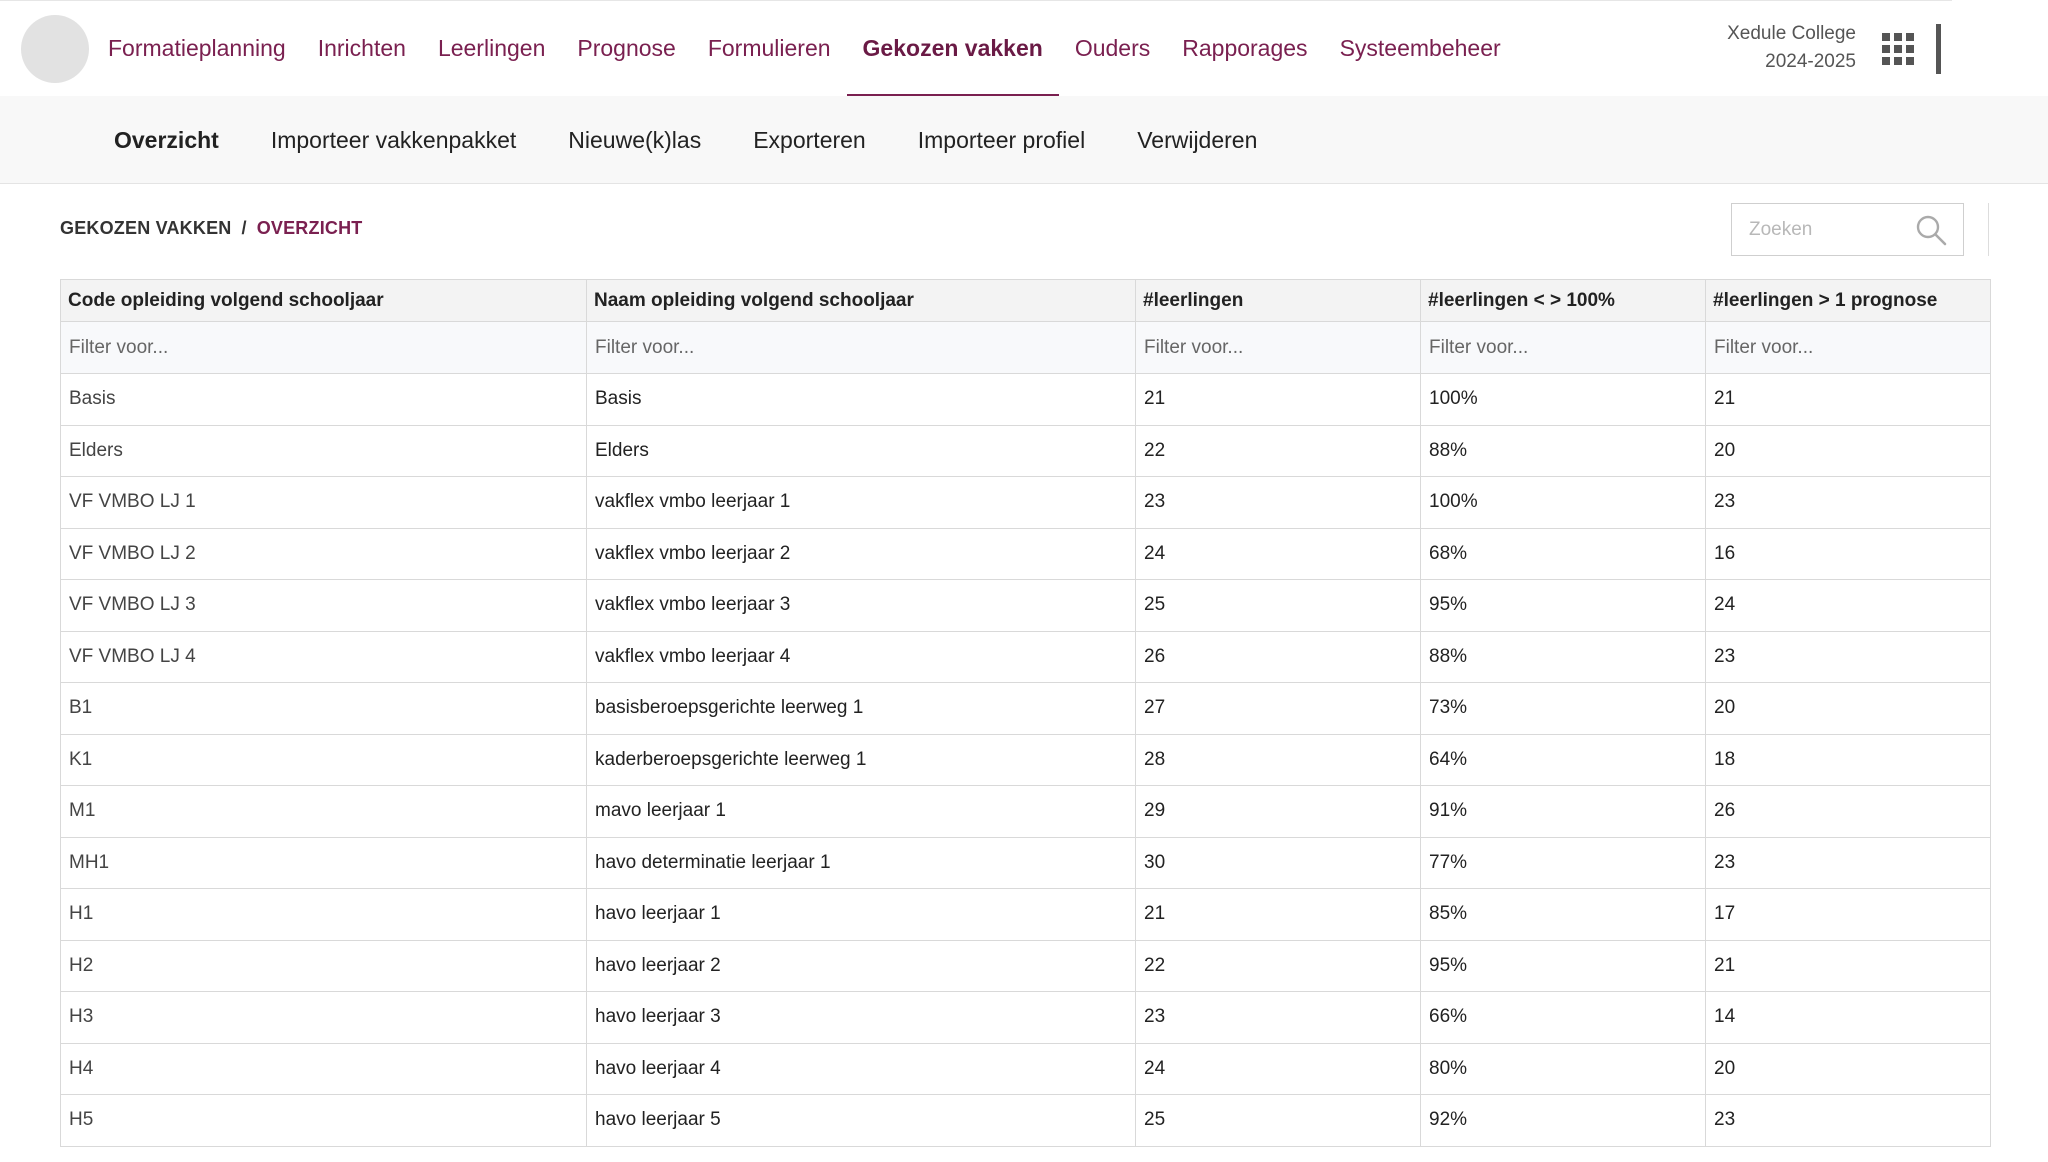  What do you see at coordinates (1848, 759) in the screenshot?
I see `table-cell: 18` at bounding box center [1848, 759].